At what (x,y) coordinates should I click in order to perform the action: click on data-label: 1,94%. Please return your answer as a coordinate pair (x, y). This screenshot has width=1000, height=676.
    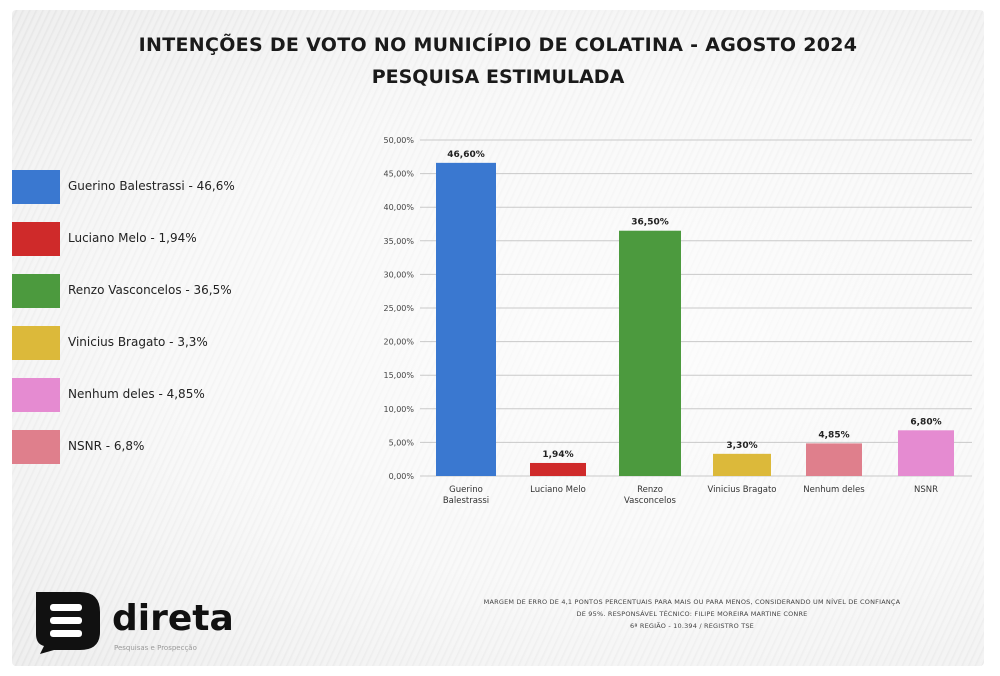
    Looking at the image, I should click on (557, 455).